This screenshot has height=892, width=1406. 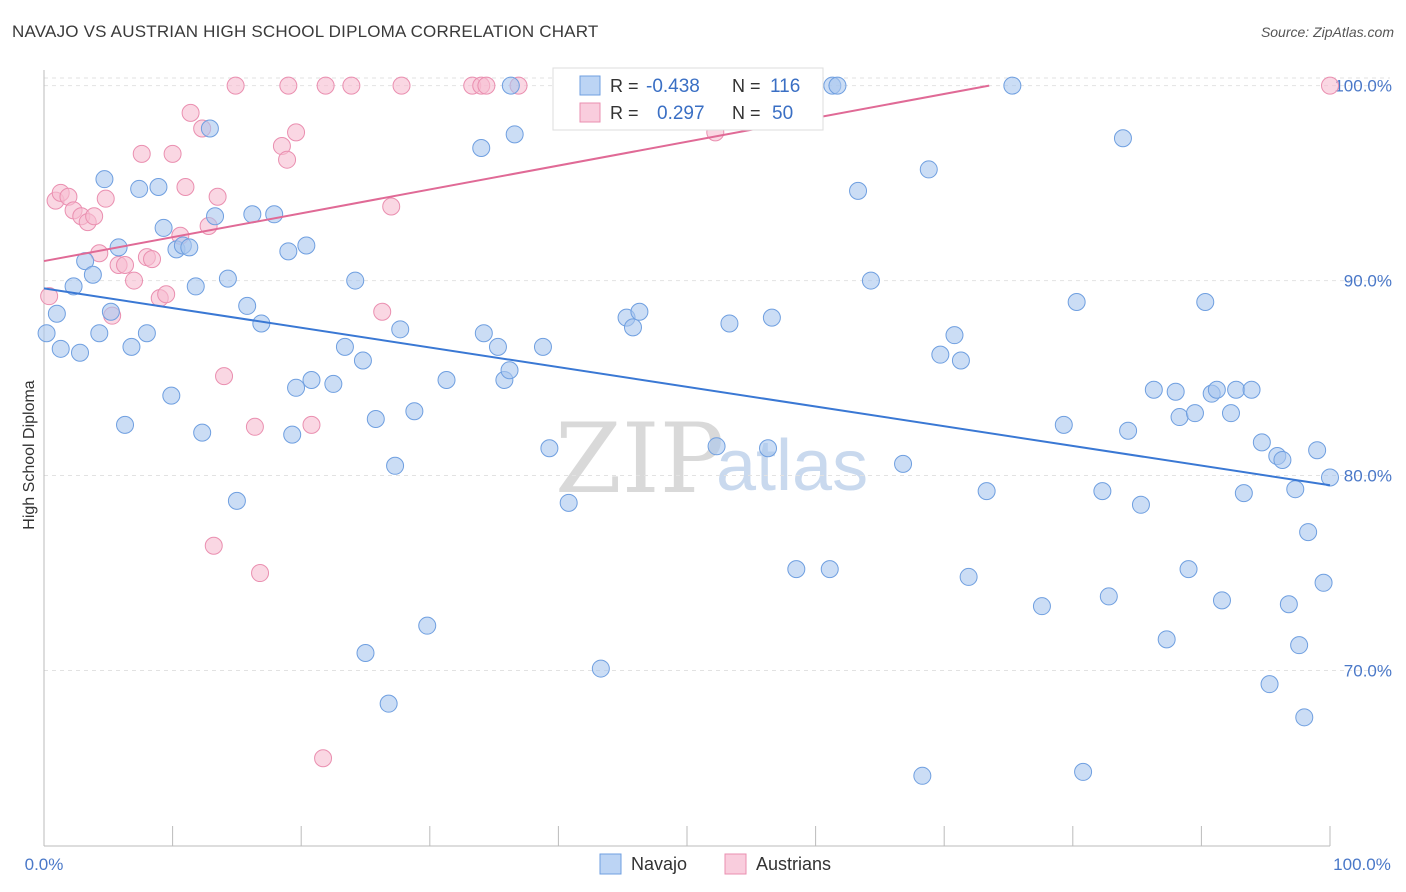 I want to click on y-axis-label: High School Diploma, so click(x=29, y=455).